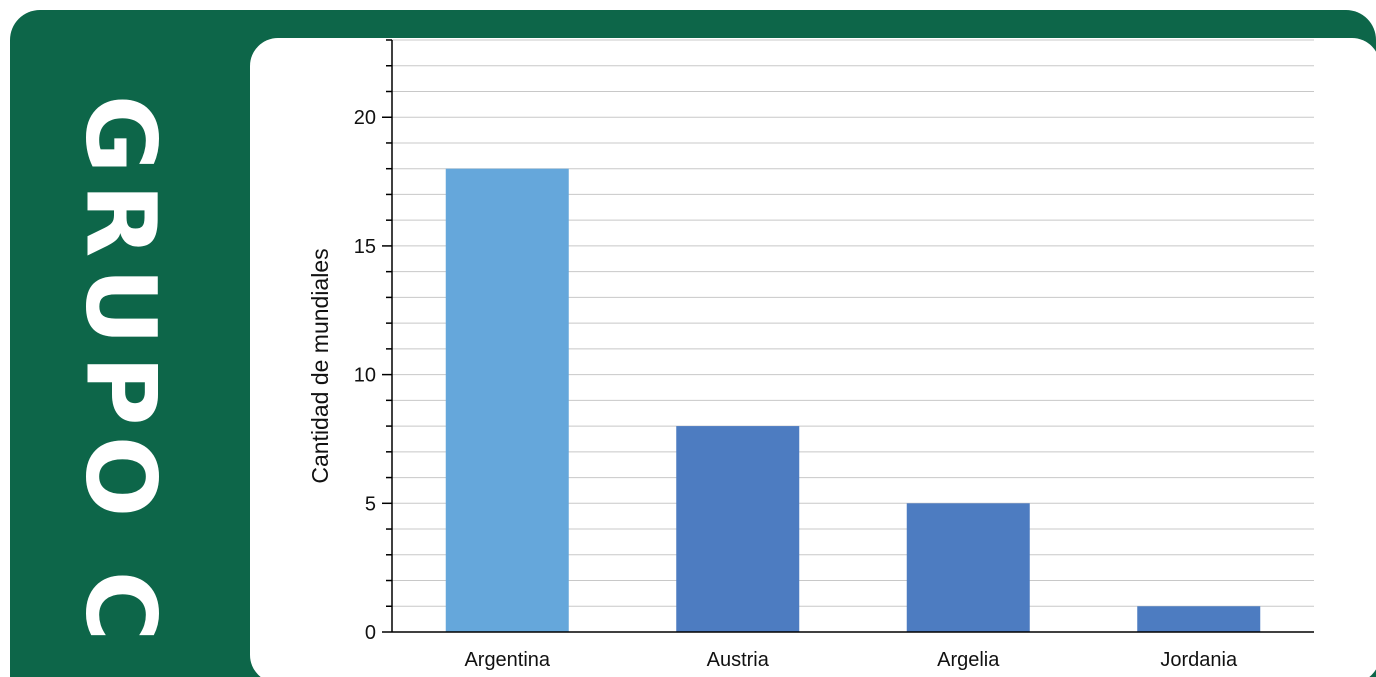 The image size is (1376, 677). What do you see at coordinates (320, 365) in the screenshot?
I see `y-axis-title: Cantidad de mundiales` at bounding box center [320, 365].